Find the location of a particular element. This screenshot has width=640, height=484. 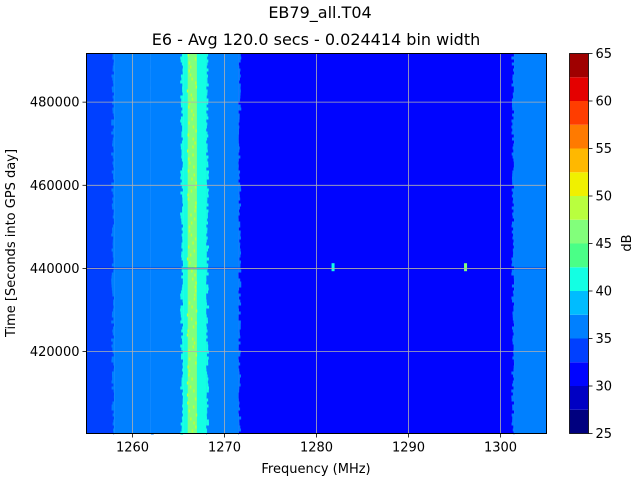

colorbar-tick-label: 35 is located at coordinates (604, 339).